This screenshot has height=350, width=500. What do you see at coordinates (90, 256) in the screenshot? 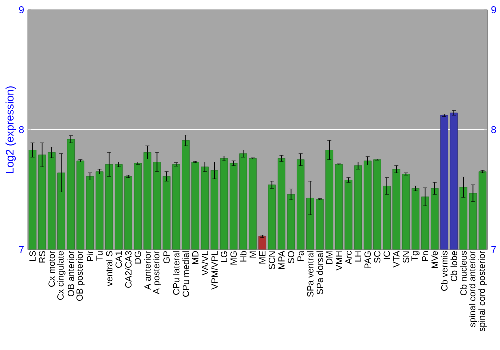
I see `x-tick-label: Pir` at bounding box center [90, 256].